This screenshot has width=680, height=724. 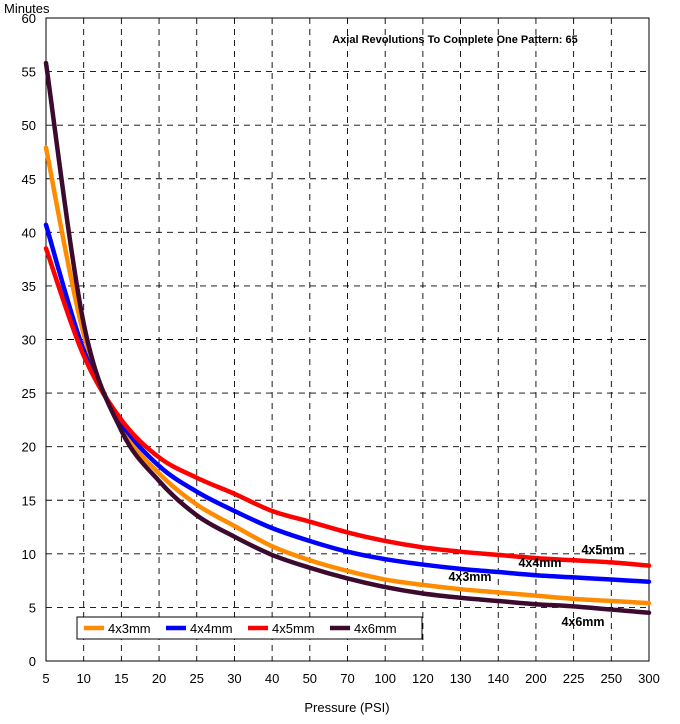 I want to click on x-tick-label: 25, so click(x=197, y=678).